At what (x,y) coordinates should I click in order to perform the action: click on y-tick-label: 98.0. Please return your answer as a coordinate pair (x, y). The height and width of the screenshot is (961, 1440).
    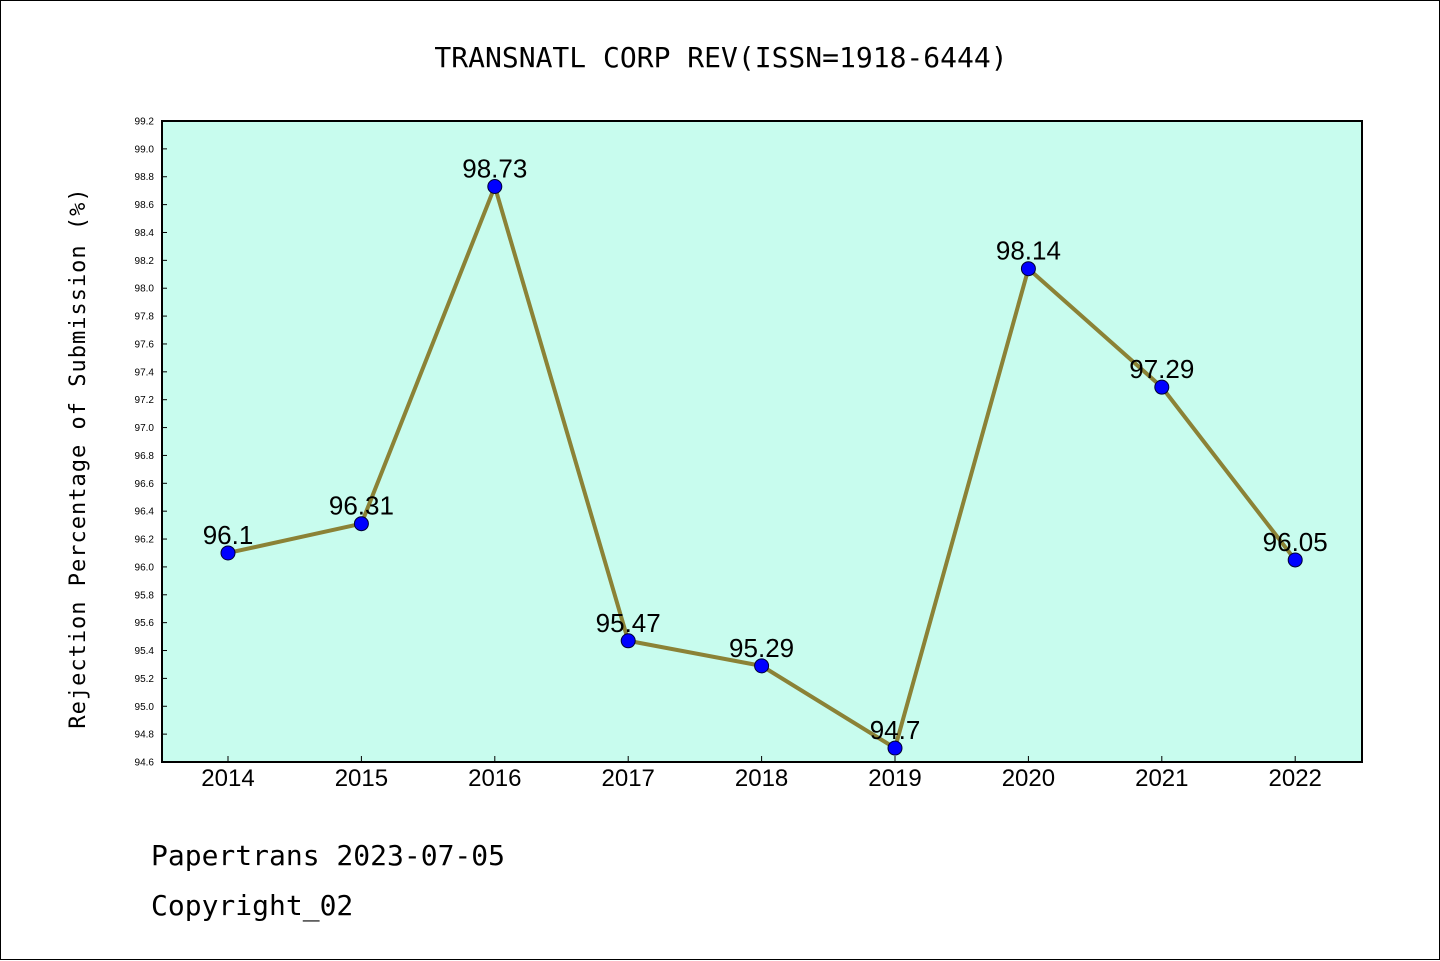
    Looking at the image, I should click on (145, 289).